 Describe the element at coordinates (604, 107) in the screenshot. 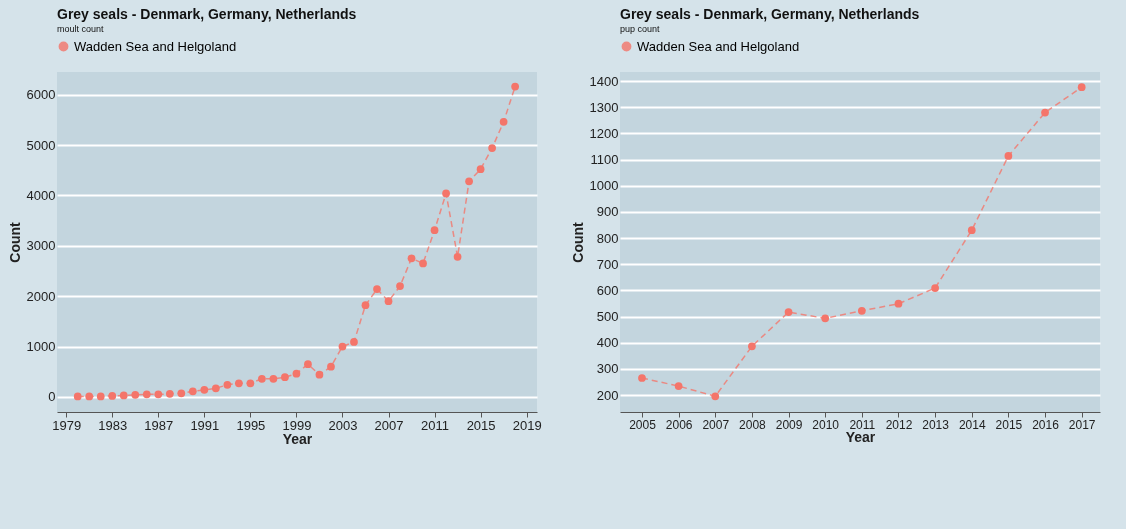

I see `y-tick-label: 1300` at that location.